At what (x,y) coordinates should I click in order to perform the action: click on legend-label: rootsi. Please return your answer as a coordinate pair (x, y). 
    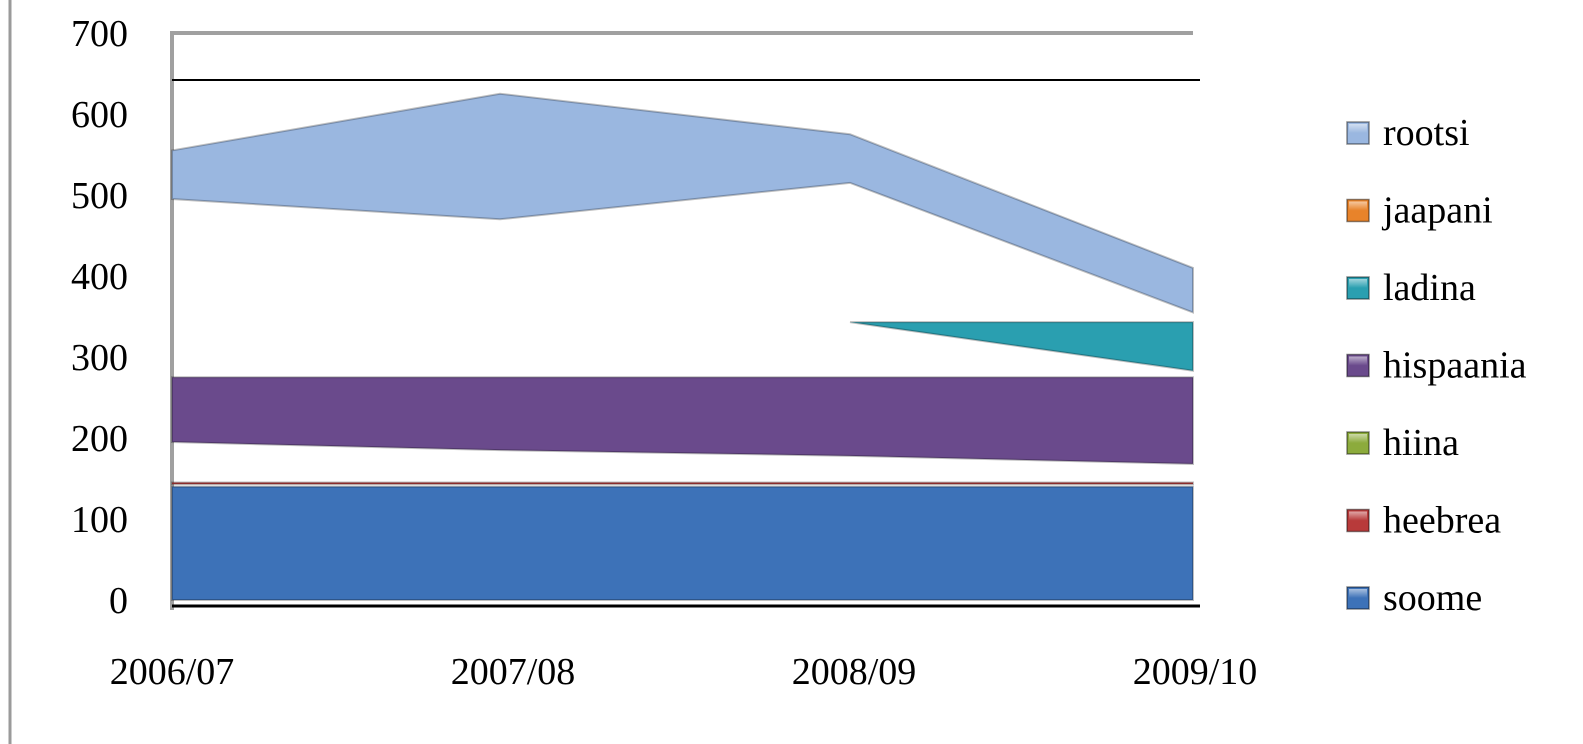
    Looking at the image, I should click on (1426, 133).